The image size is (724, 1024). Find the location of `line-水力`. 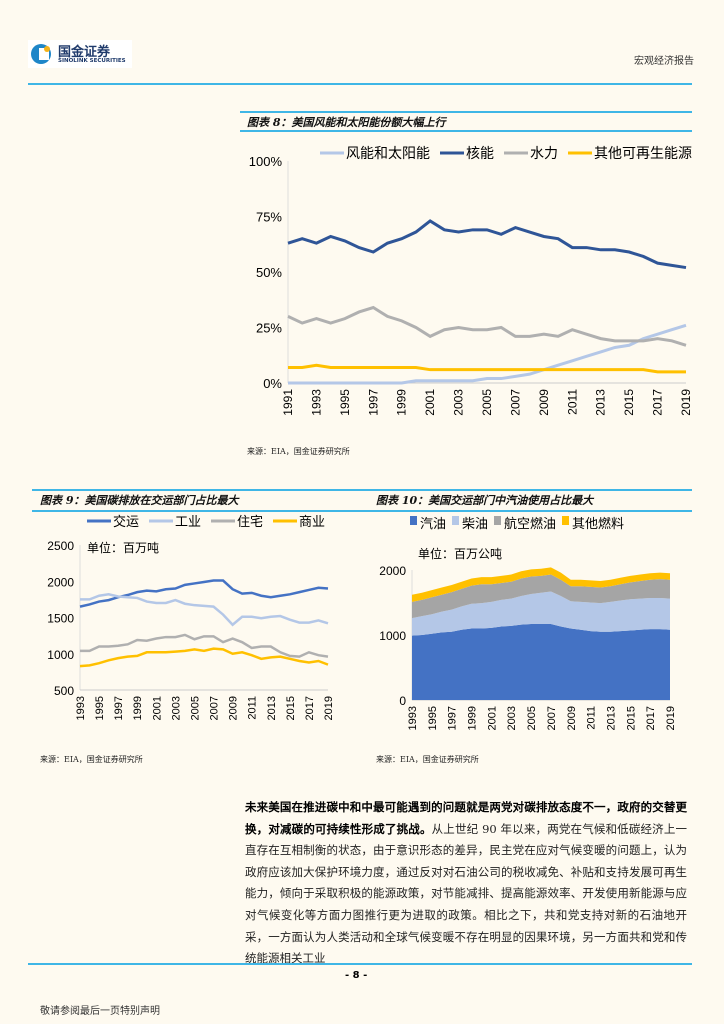

line-水力 is located at coordinates (487, 326).